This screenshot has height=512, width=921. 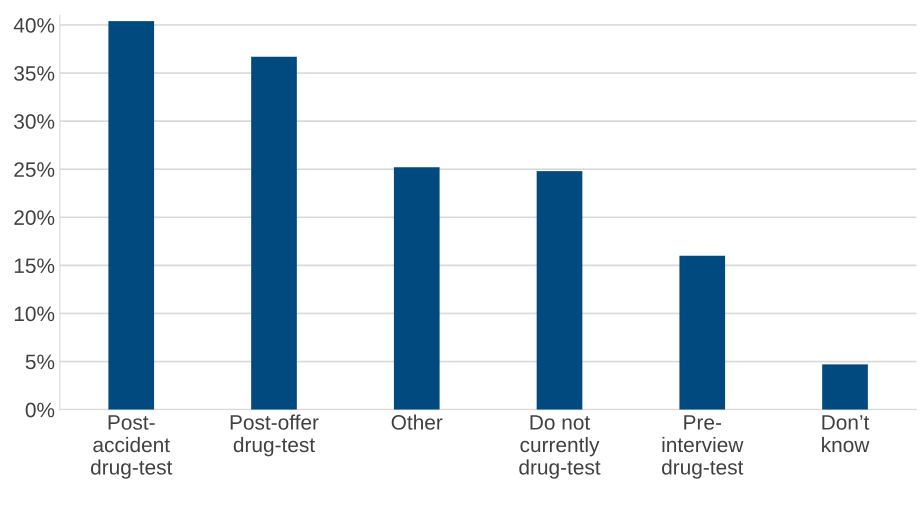 I want to click on y-tick-label: 15%, so click(x=34, y=266).